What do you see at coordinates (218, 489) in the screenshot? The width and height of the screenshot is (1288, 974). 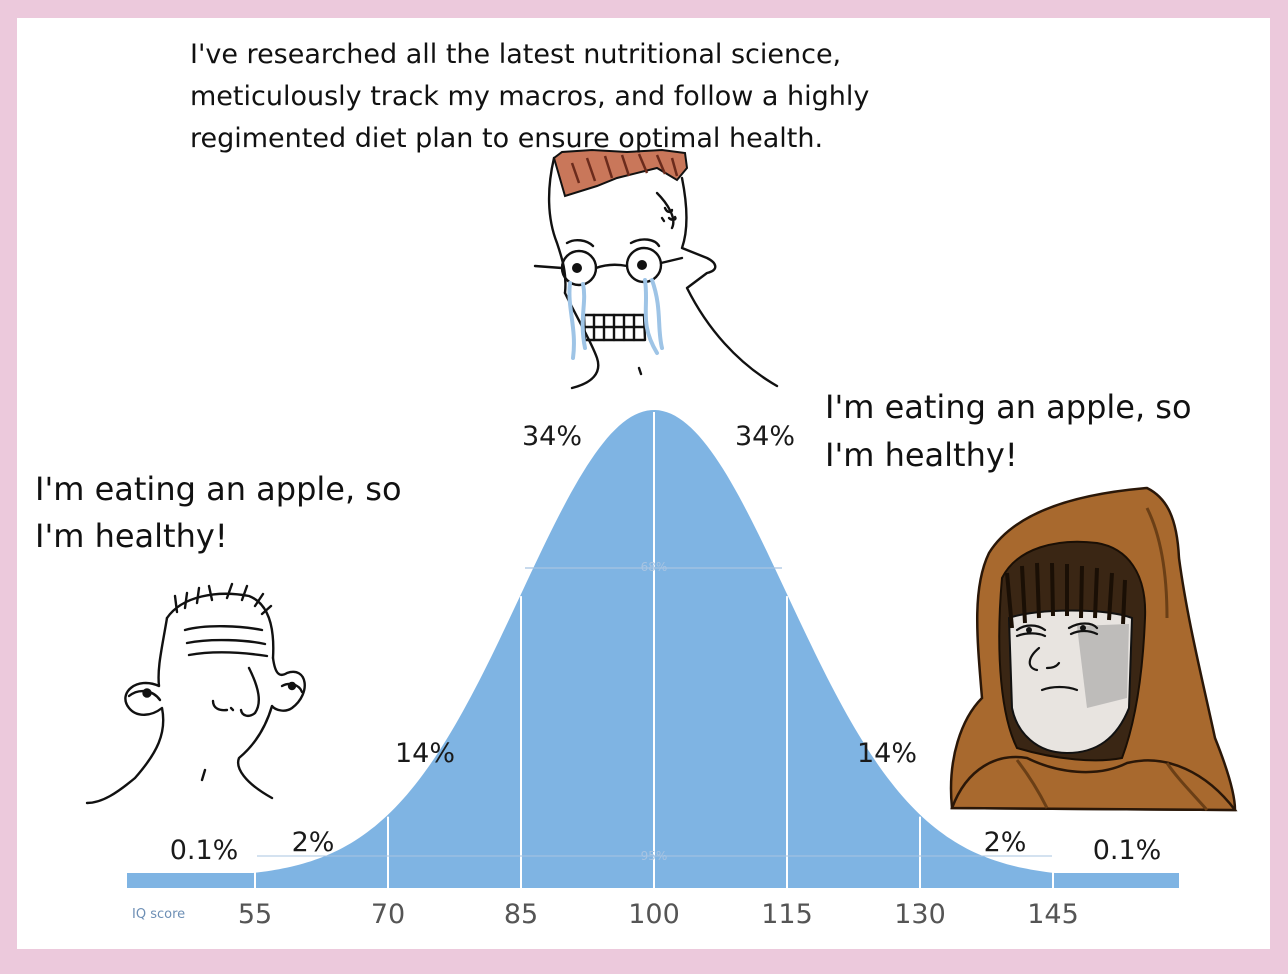 I see `caption-left-line-1: I'm eating an apple, so` at bounding box center [218, 489].